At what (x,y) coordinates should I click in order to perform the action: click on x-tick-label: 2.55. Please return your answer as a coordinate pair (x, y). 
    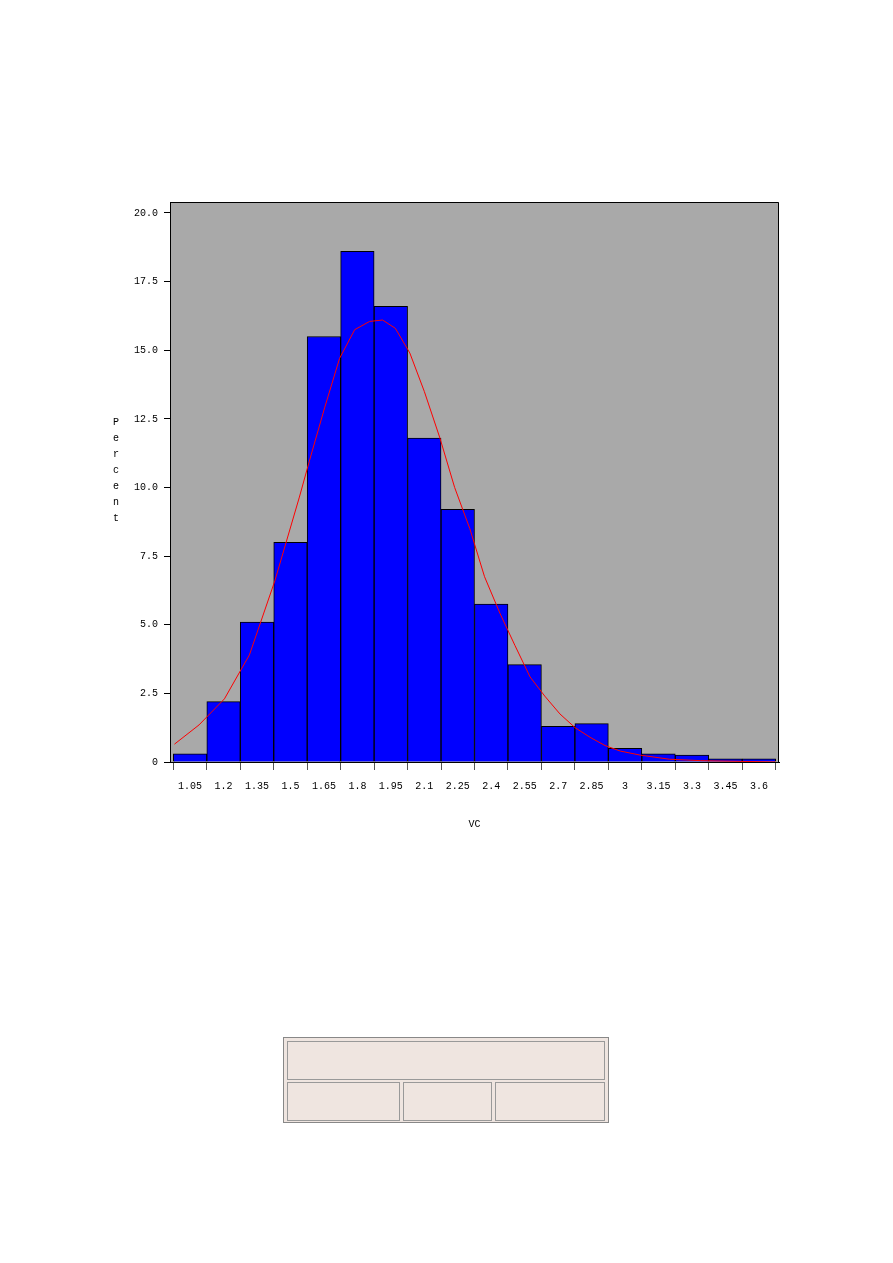
    Looking at the image, I should click on (524, 786).